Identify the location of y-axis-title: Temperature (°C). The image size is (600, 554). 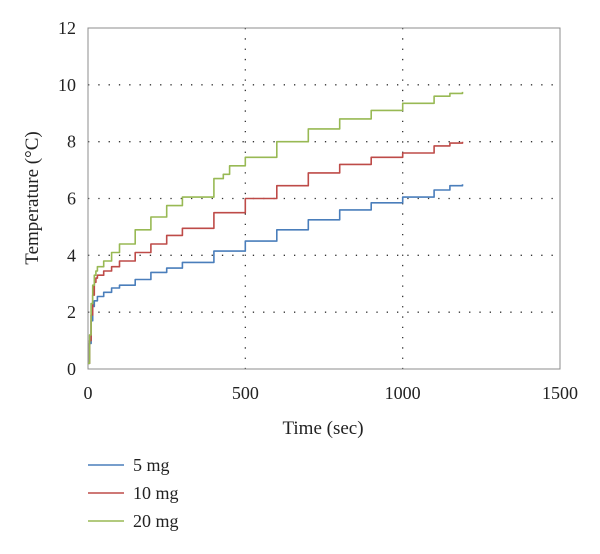
(32, 197).